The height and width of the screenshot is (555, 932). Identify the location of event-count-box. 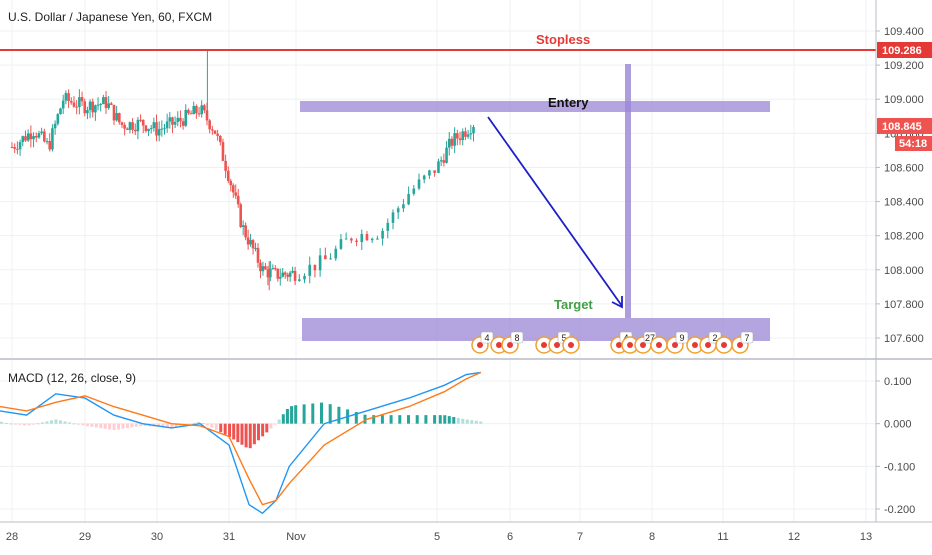
(487, 337).